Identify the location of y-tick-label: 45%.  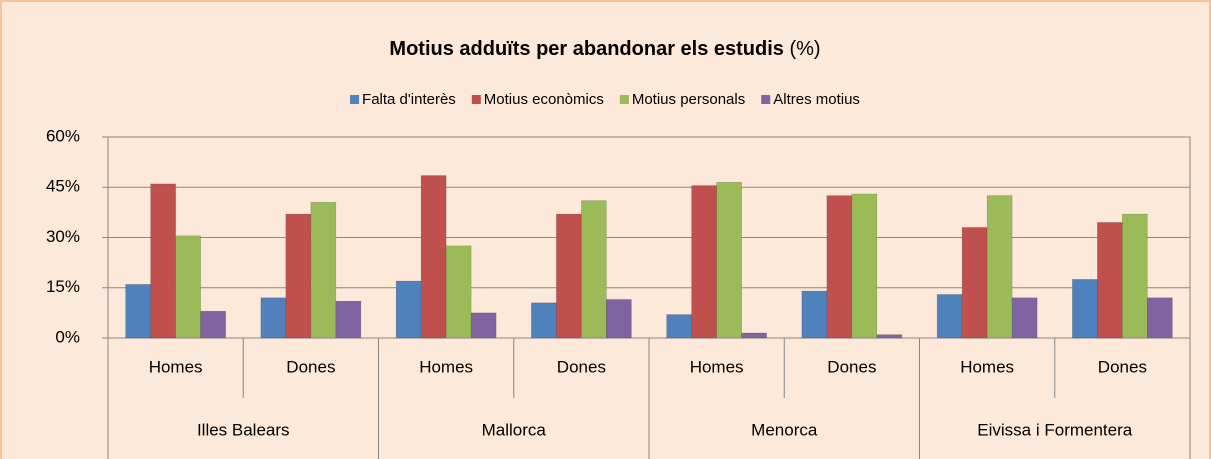
(63, 186).